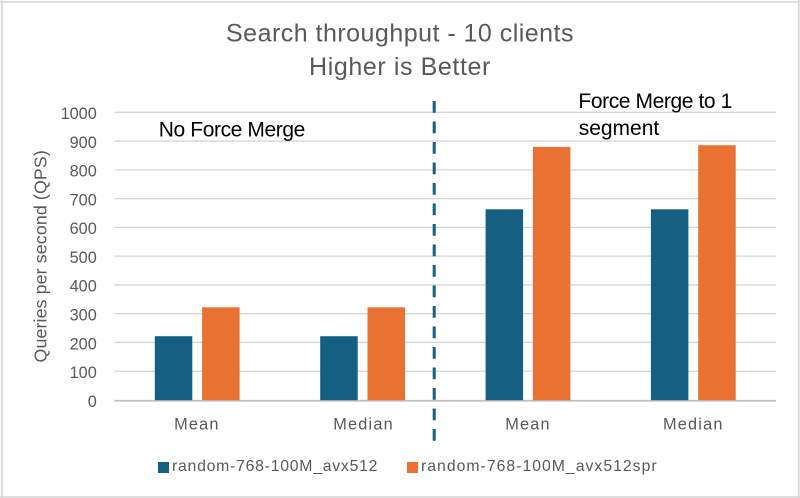  I want to click on svg-text: 1000, so click(79, 114).